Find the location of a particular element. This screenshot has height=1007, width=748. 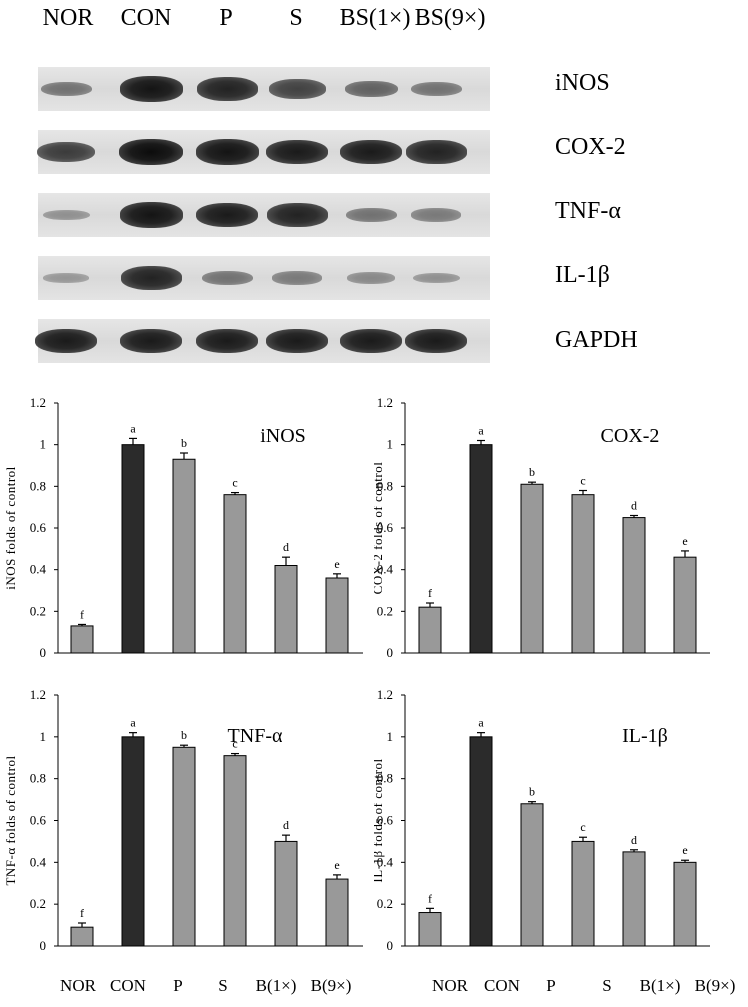

blot-label-il1b: IL-1β is located at coordinates (582, 275).